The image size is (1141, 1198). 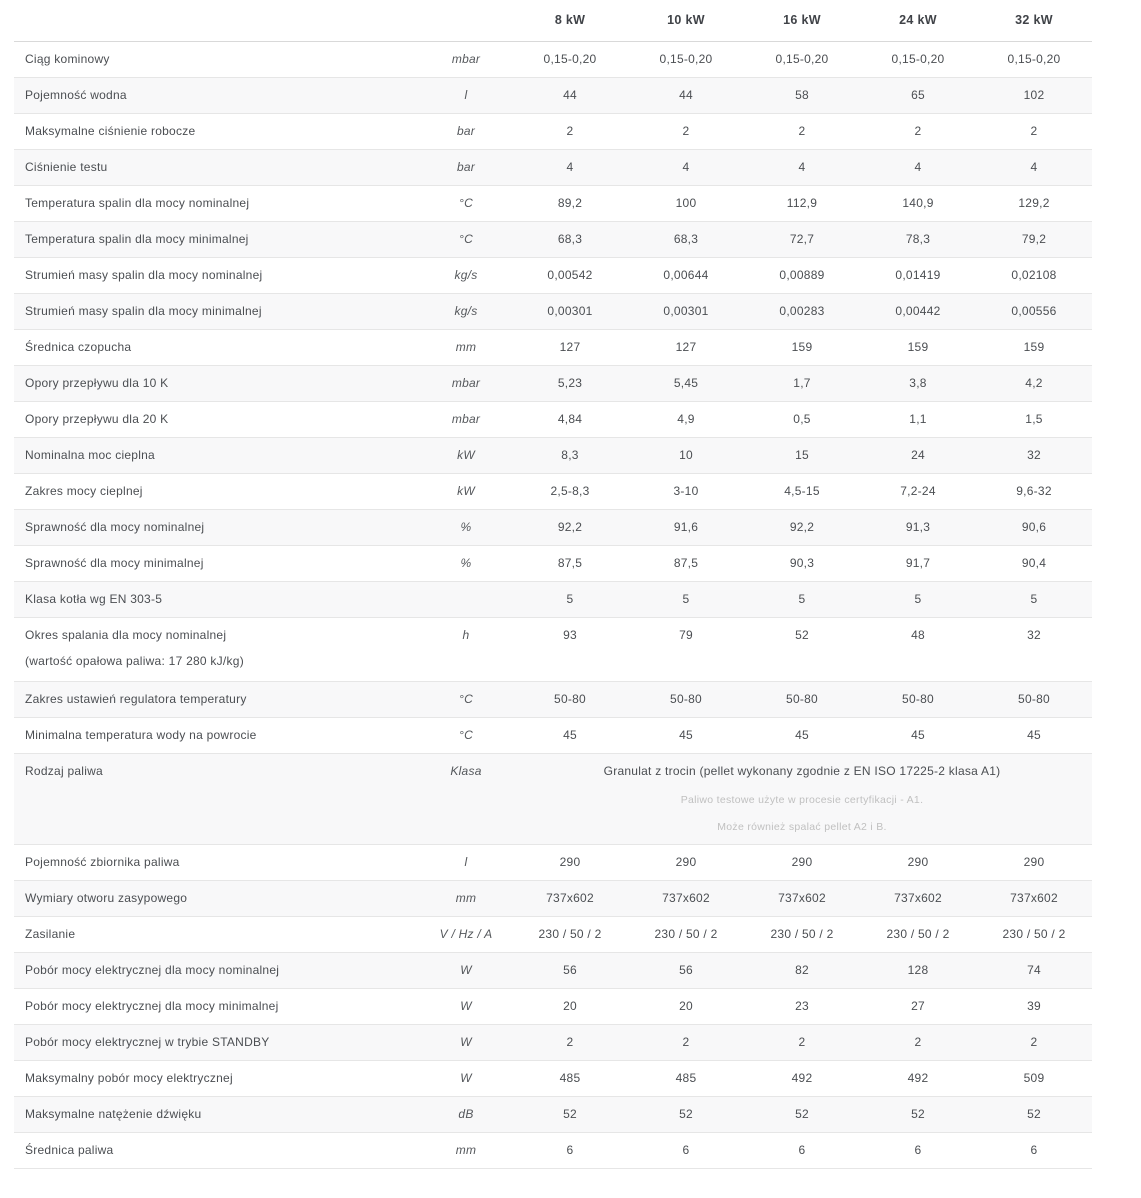 I want to click on row-label-text: Pojemność zbiornika paliwa, so click(x=102, y=862).